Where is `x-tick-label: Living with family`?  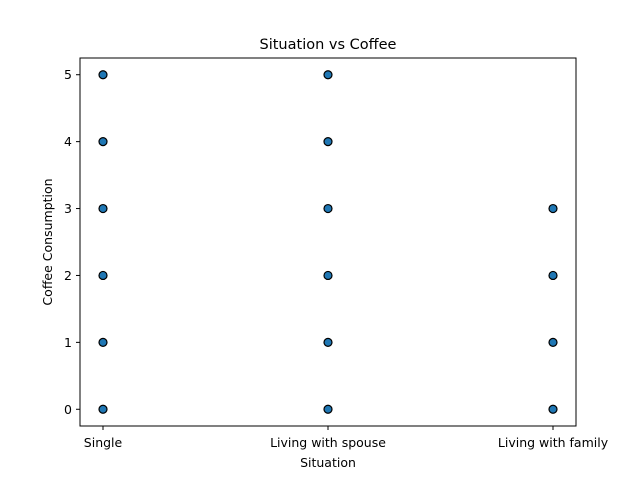 x-tick-label: Living with family is located at coordinates (553, 442).